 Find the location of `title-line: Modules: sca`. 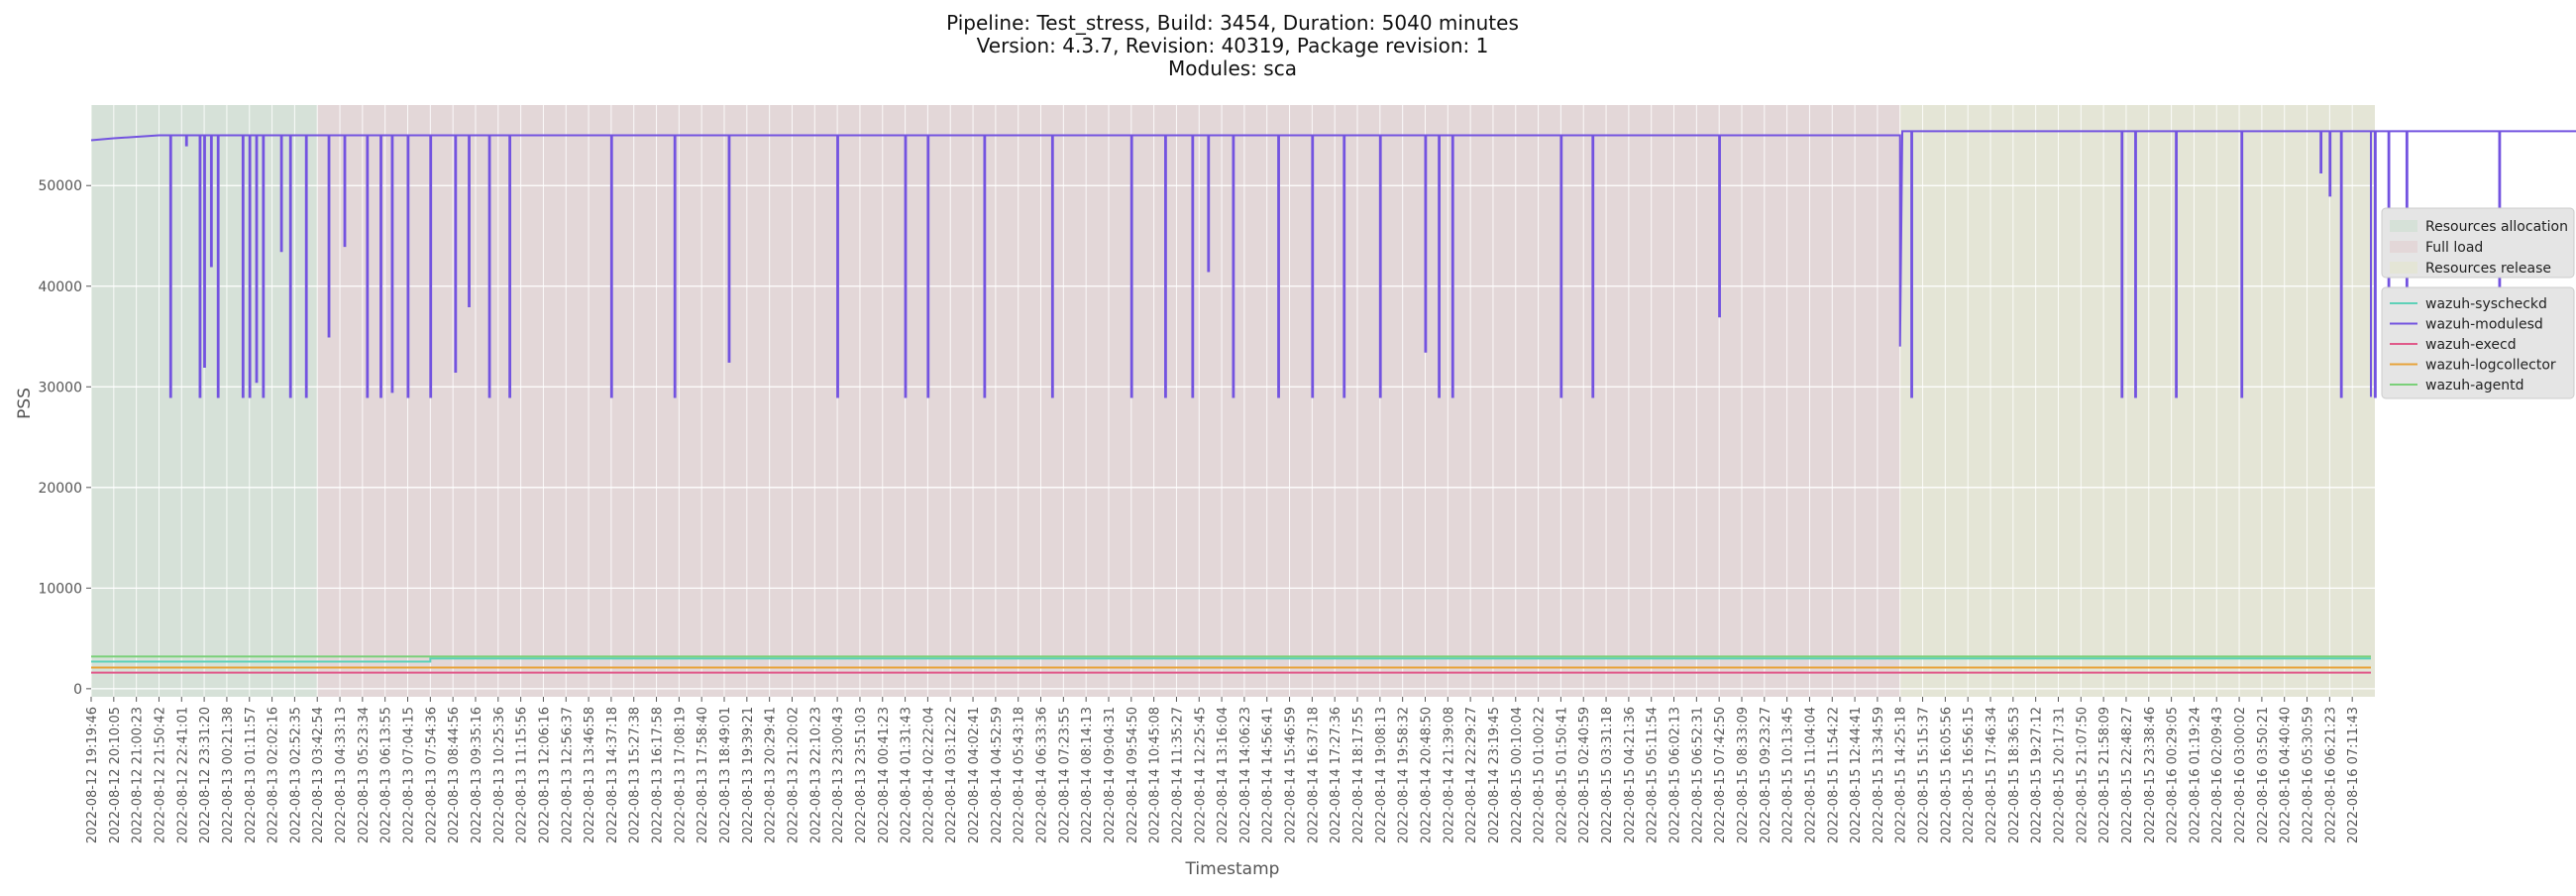

title-line: Modules: sca is located at coordinates (1233, 68).